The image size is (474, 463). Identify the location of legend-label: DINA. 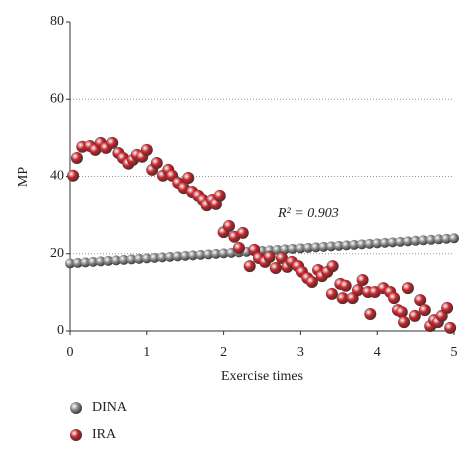
(110, 407).